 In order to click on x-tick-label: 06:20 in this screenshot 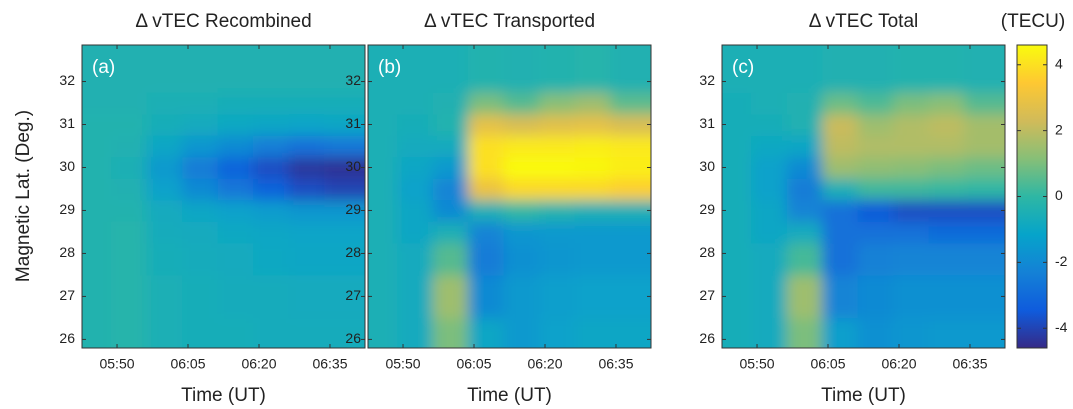, I will do `click(898, 364)`.